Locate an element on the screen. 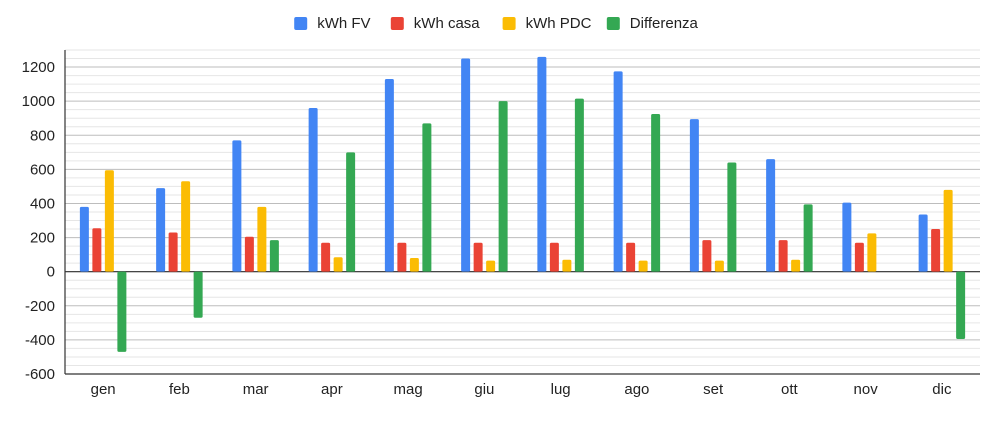  x-tick-label: apr is located at coordinates (332, 389).